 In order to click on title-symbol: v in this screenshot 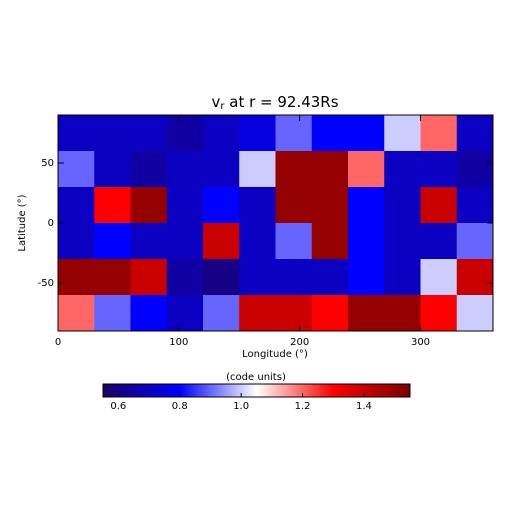, I will do `click(215, 102)`.